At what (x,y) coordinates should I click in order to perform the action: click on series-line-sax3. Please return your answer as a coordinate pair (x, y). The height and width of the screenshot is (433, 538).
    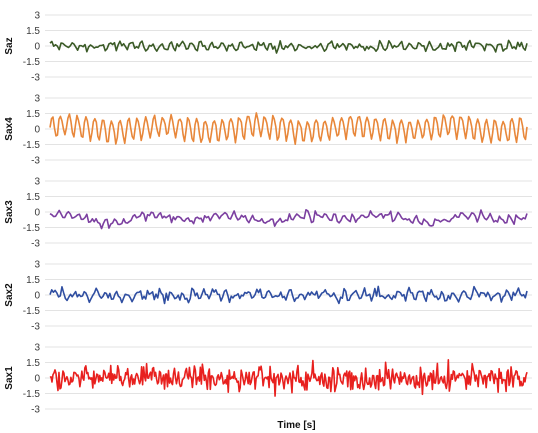
    Looking at the image, I should click on (288, 219).